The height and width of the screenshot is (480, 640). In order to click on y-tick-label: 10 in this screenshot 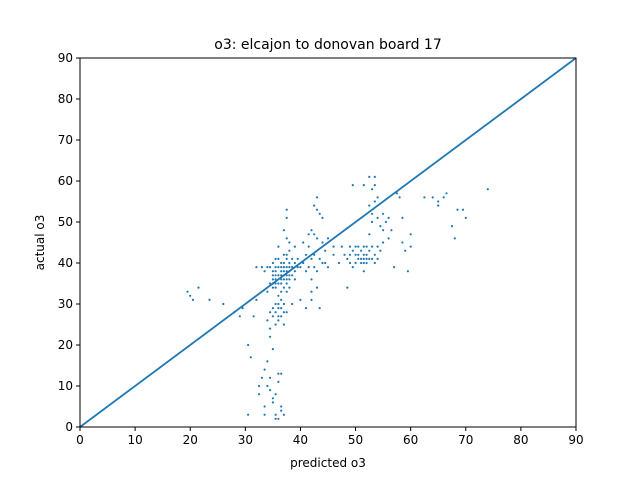, I will do `click(65, 386)`.